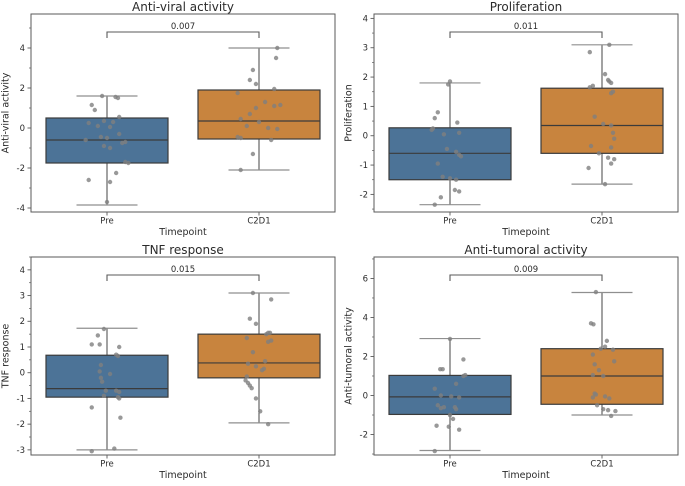  Describe the element at coordinates (525, 27) in the screenshot. I see `p-value-label: 0.011` at that location.